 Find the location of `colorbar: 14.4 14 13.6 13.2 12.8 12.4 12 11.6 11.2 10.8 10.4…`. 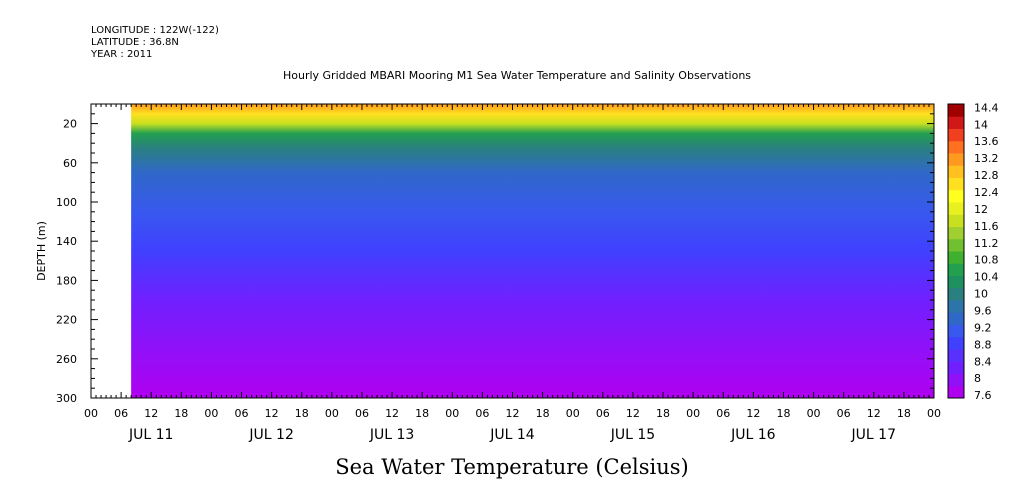

colorbar: 14.4 14 13.6 13.2 12.8 12.4 12 11.6 11.2 10.8 10.4… is located at coordinates (973, 251).